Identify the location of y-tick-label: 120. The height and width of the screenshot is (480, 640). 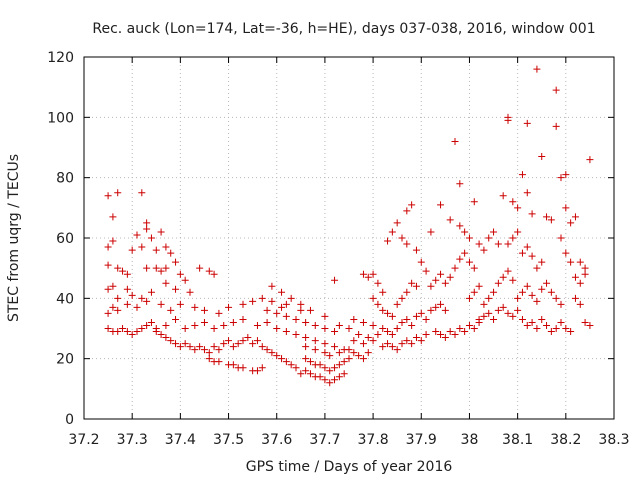
(60, 58).